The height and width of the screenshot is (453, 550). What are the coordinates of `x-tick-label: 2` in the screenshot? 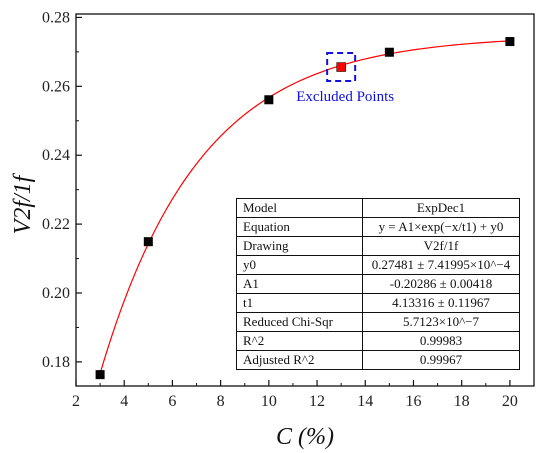 It's located at (76, 401).